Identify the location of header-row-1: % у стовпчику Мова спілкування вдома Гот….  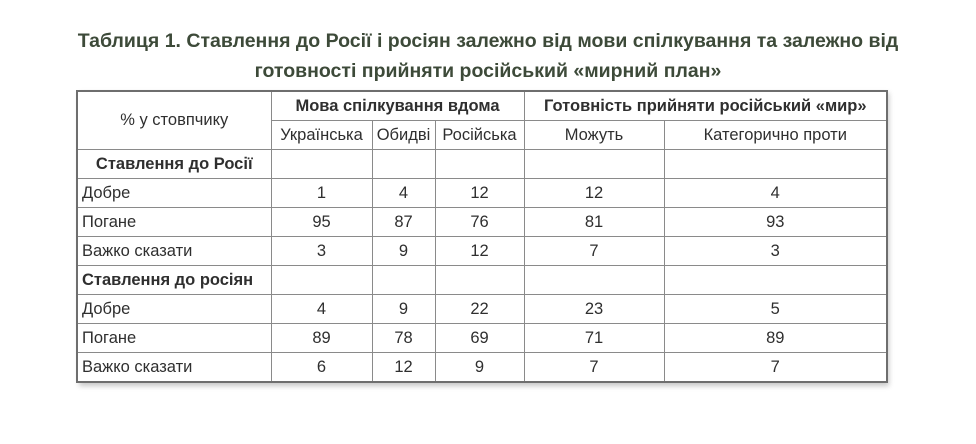
(482, 120).